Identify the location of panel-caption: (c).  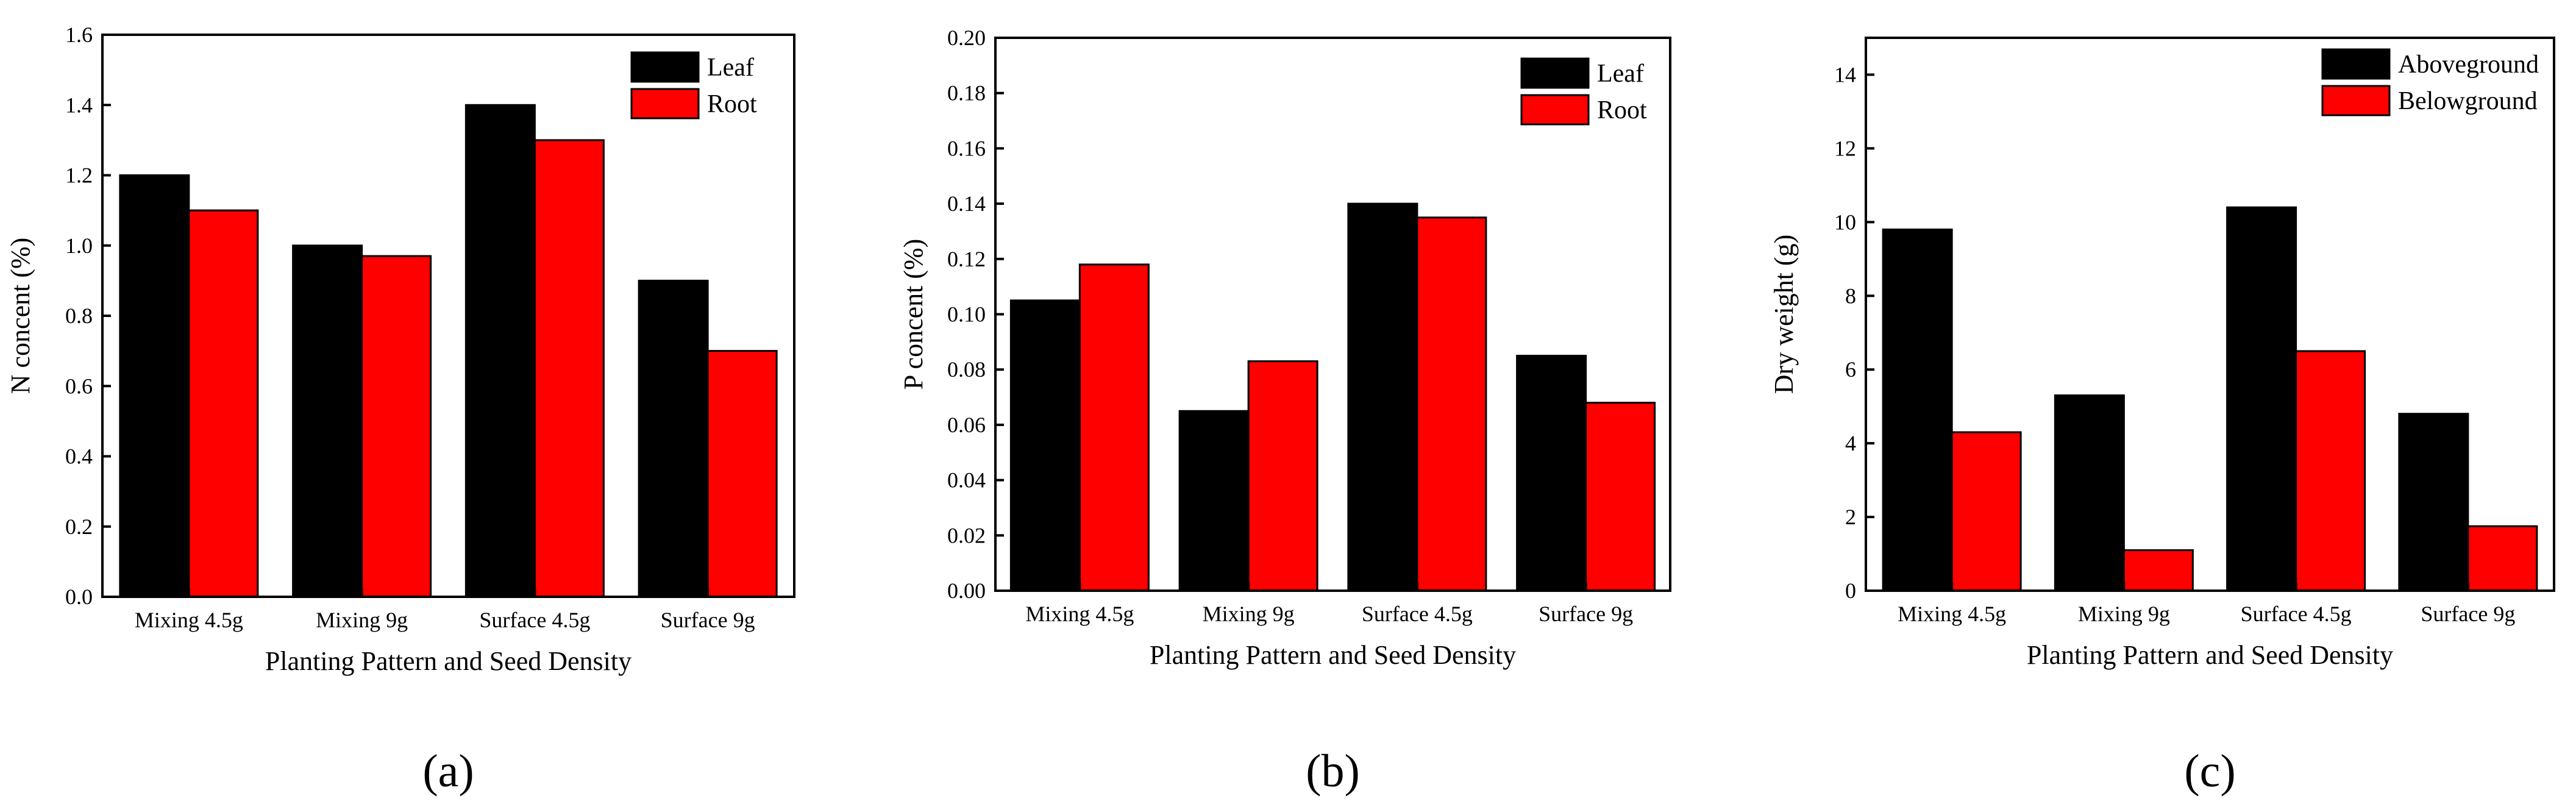
(2209, 772).